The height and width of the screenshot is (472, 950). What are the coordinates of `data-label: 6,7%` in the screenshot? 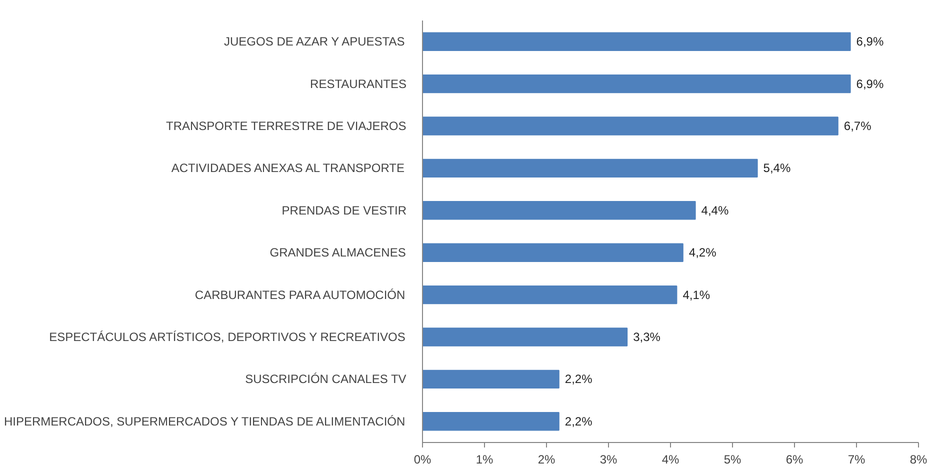 It's located at (858, 126).